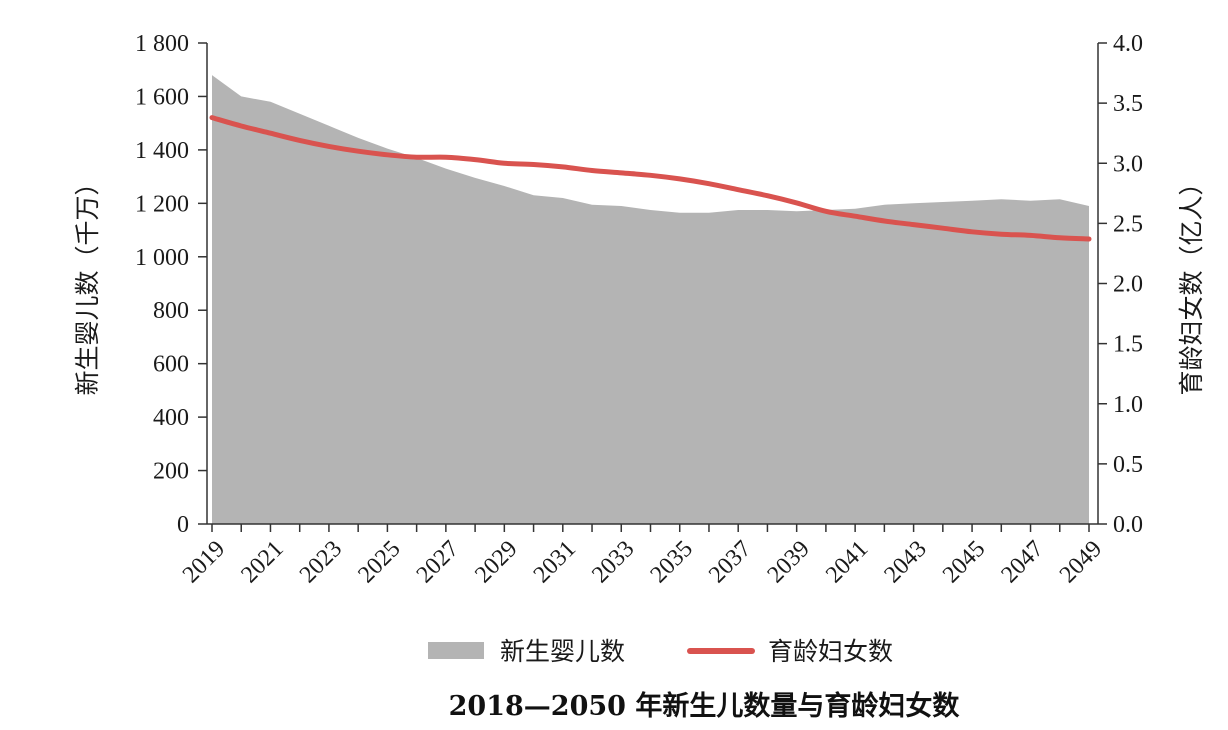  I want to click on left-y-ticks: 0 200 400 600 800 1 000 1 200 1 400 1 600 1 800, so click(171, 284).